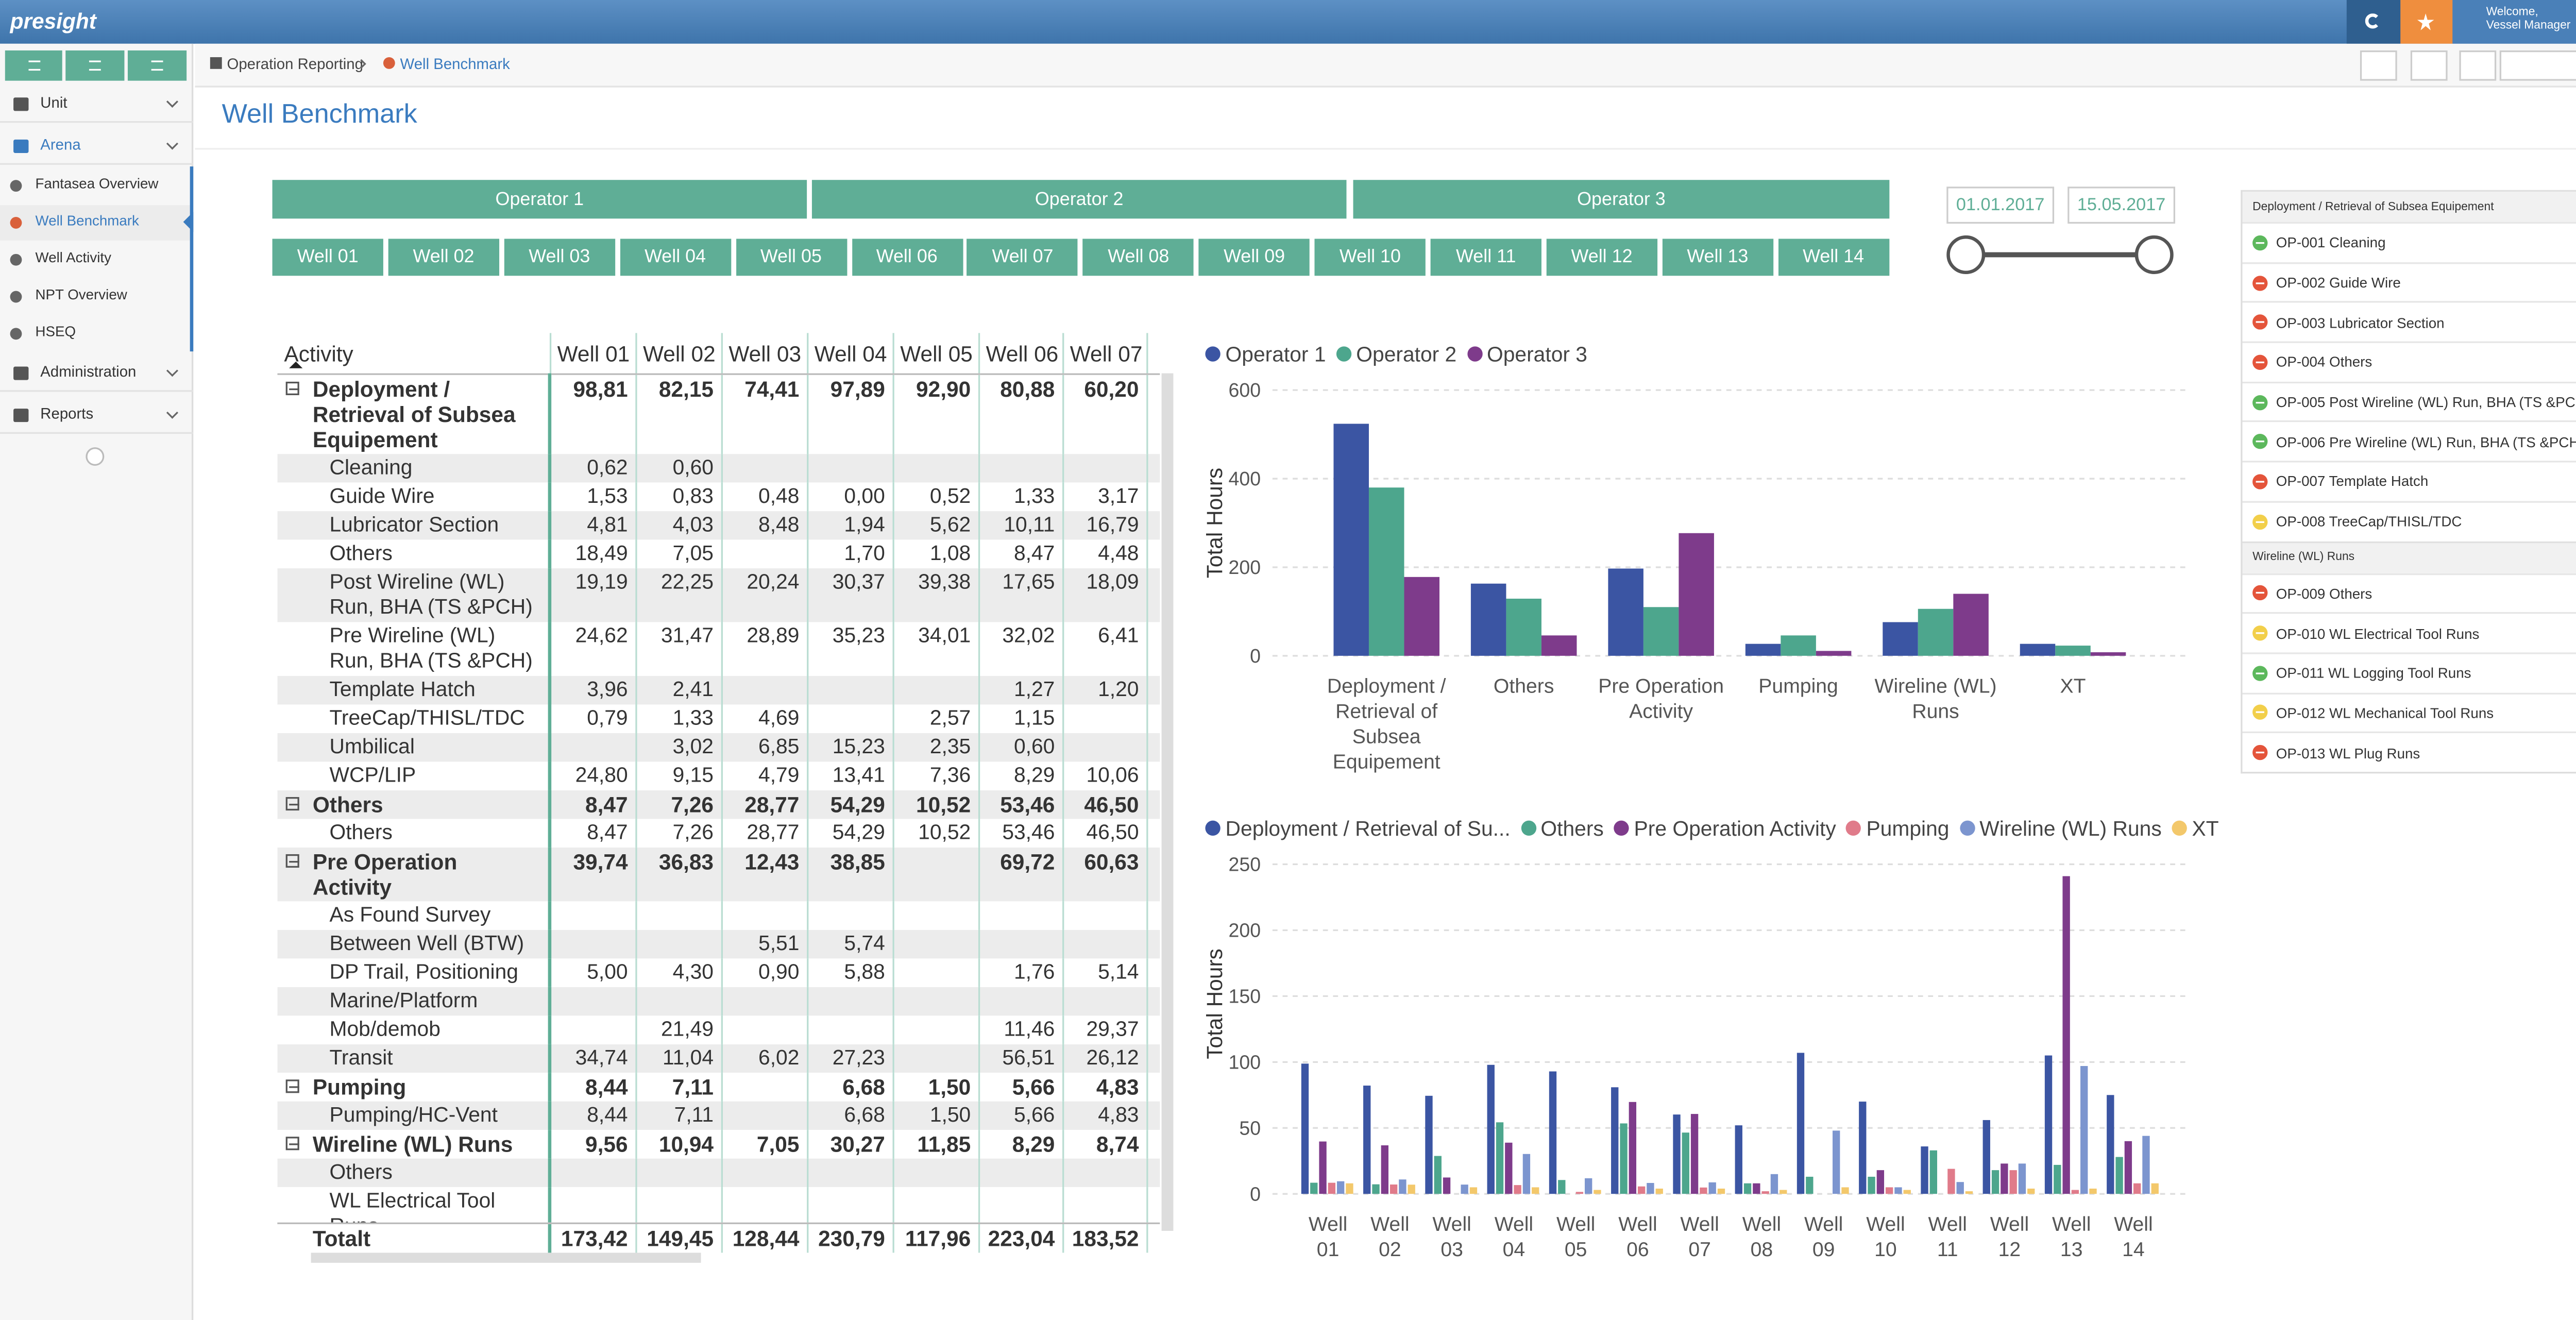 The height and width of the screenshot is (1320, 2576). What do you see at coordinates (2514, 22) in the screenshot?
I see `user-menu` at bounding box center [2514, 22].